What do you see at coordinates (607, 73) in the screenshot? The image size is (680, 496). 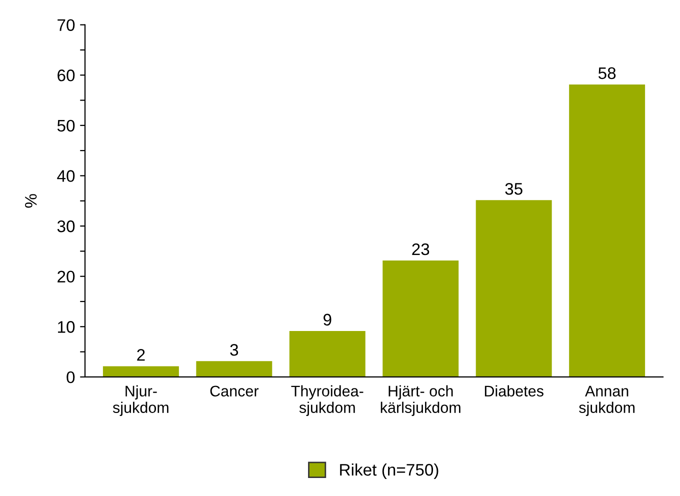 I see `data-label: 58` at bounding box center [607, 73].